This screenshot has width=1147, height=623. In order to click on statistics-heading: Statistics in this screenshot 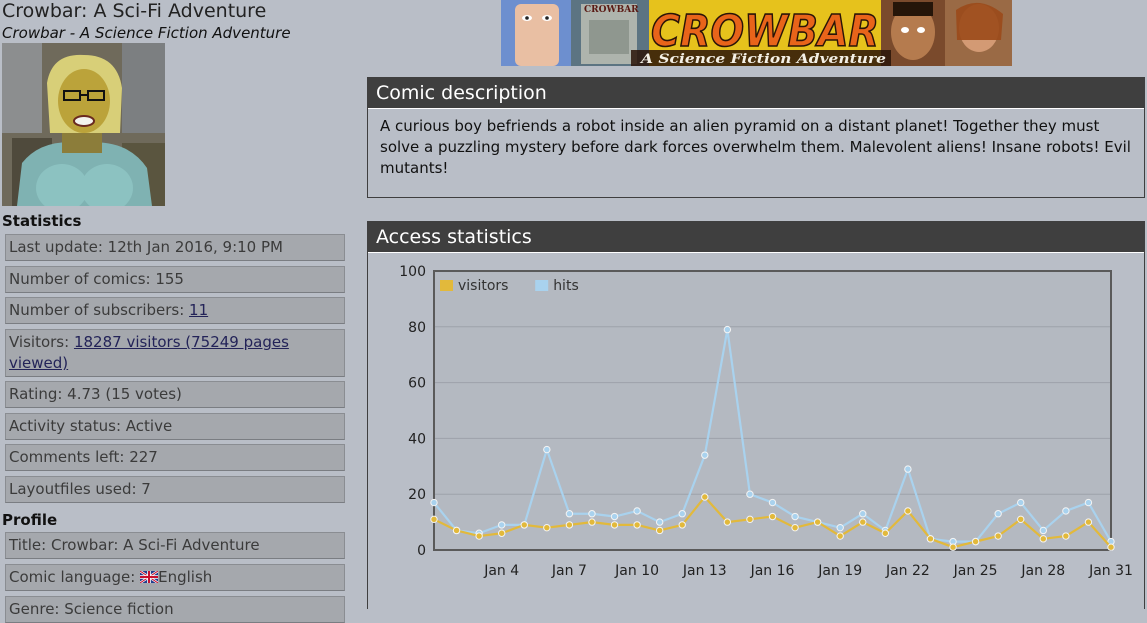, I will do `click(42, 221)`.